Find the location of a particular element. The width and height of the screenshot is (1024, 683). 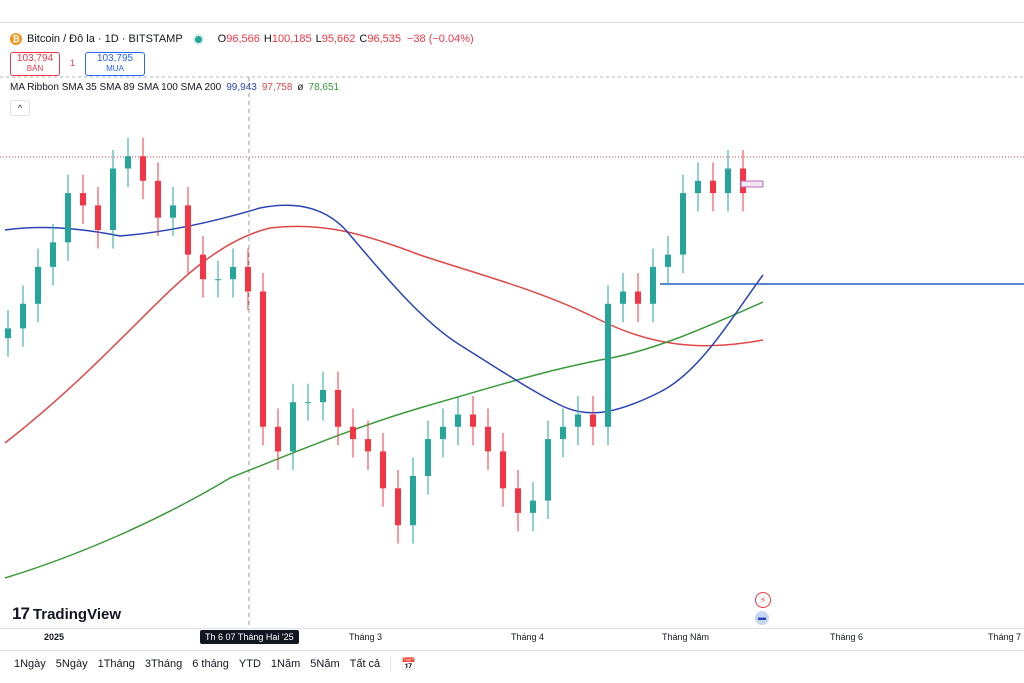

spread-value: 1 is located at coordinates (73, 63).